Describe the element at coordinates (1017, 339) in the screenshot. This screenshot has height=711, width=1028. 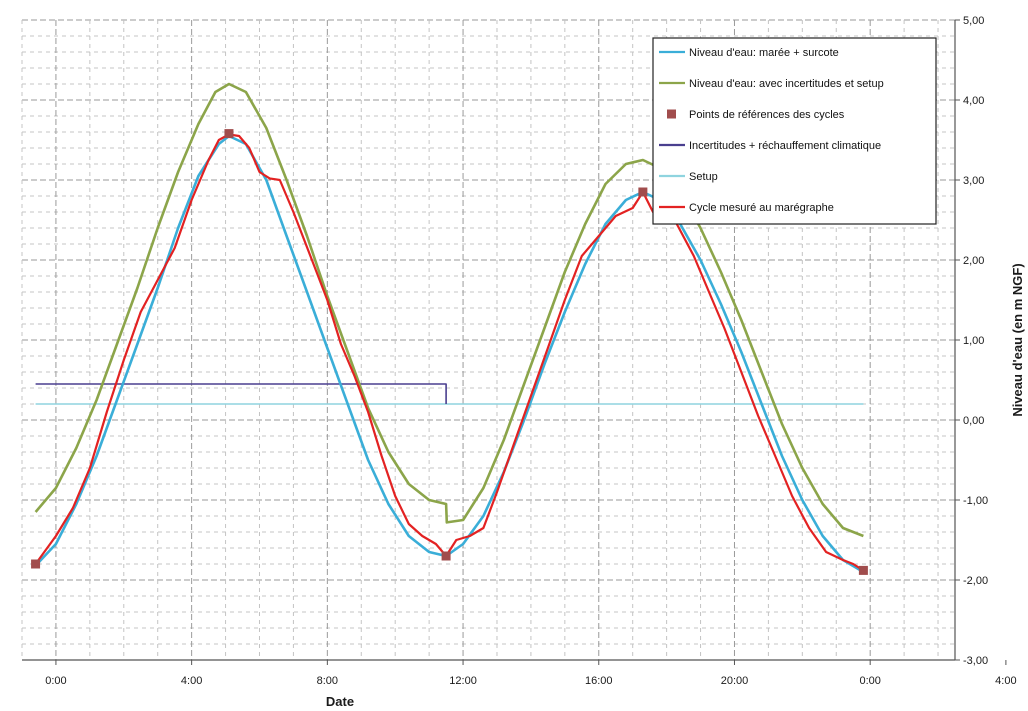
I see `y-axis-title: Niveau d'eau (en m NGF)` at that location.